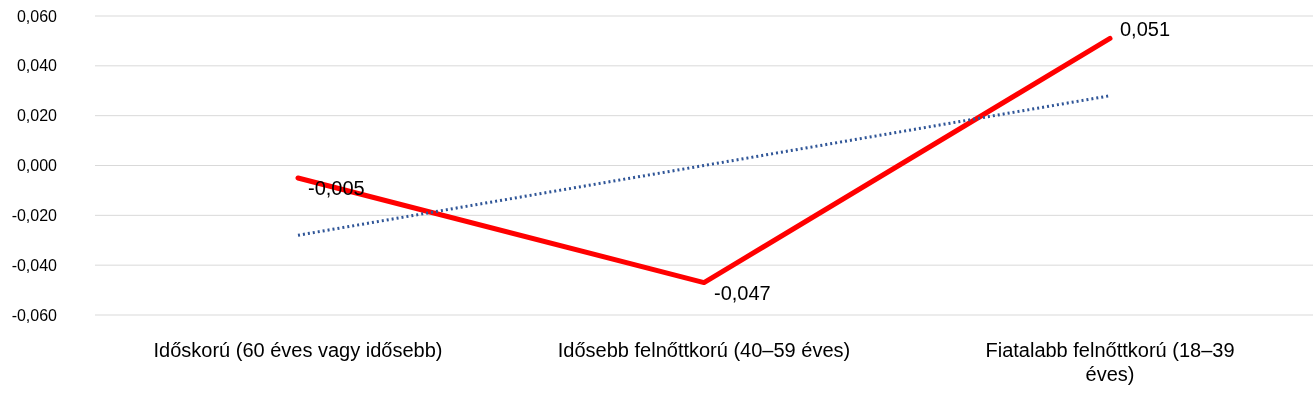 This screenshot has height=402, width=1314. What do you see at coordinates (34, 215) in the screenshot?
I see `y-tick-label: -0,020` at bounding box center [34, 215].